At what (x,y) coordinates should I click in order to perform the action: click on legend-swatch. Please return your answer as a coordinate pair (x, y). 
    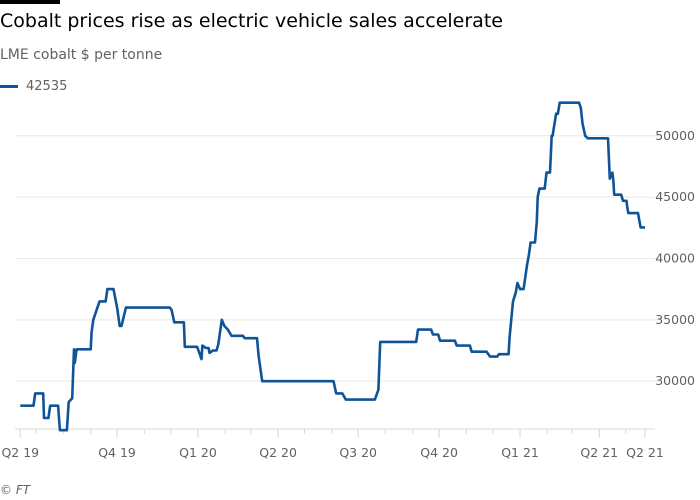
    Looking at the image, I should click on (9, 86).